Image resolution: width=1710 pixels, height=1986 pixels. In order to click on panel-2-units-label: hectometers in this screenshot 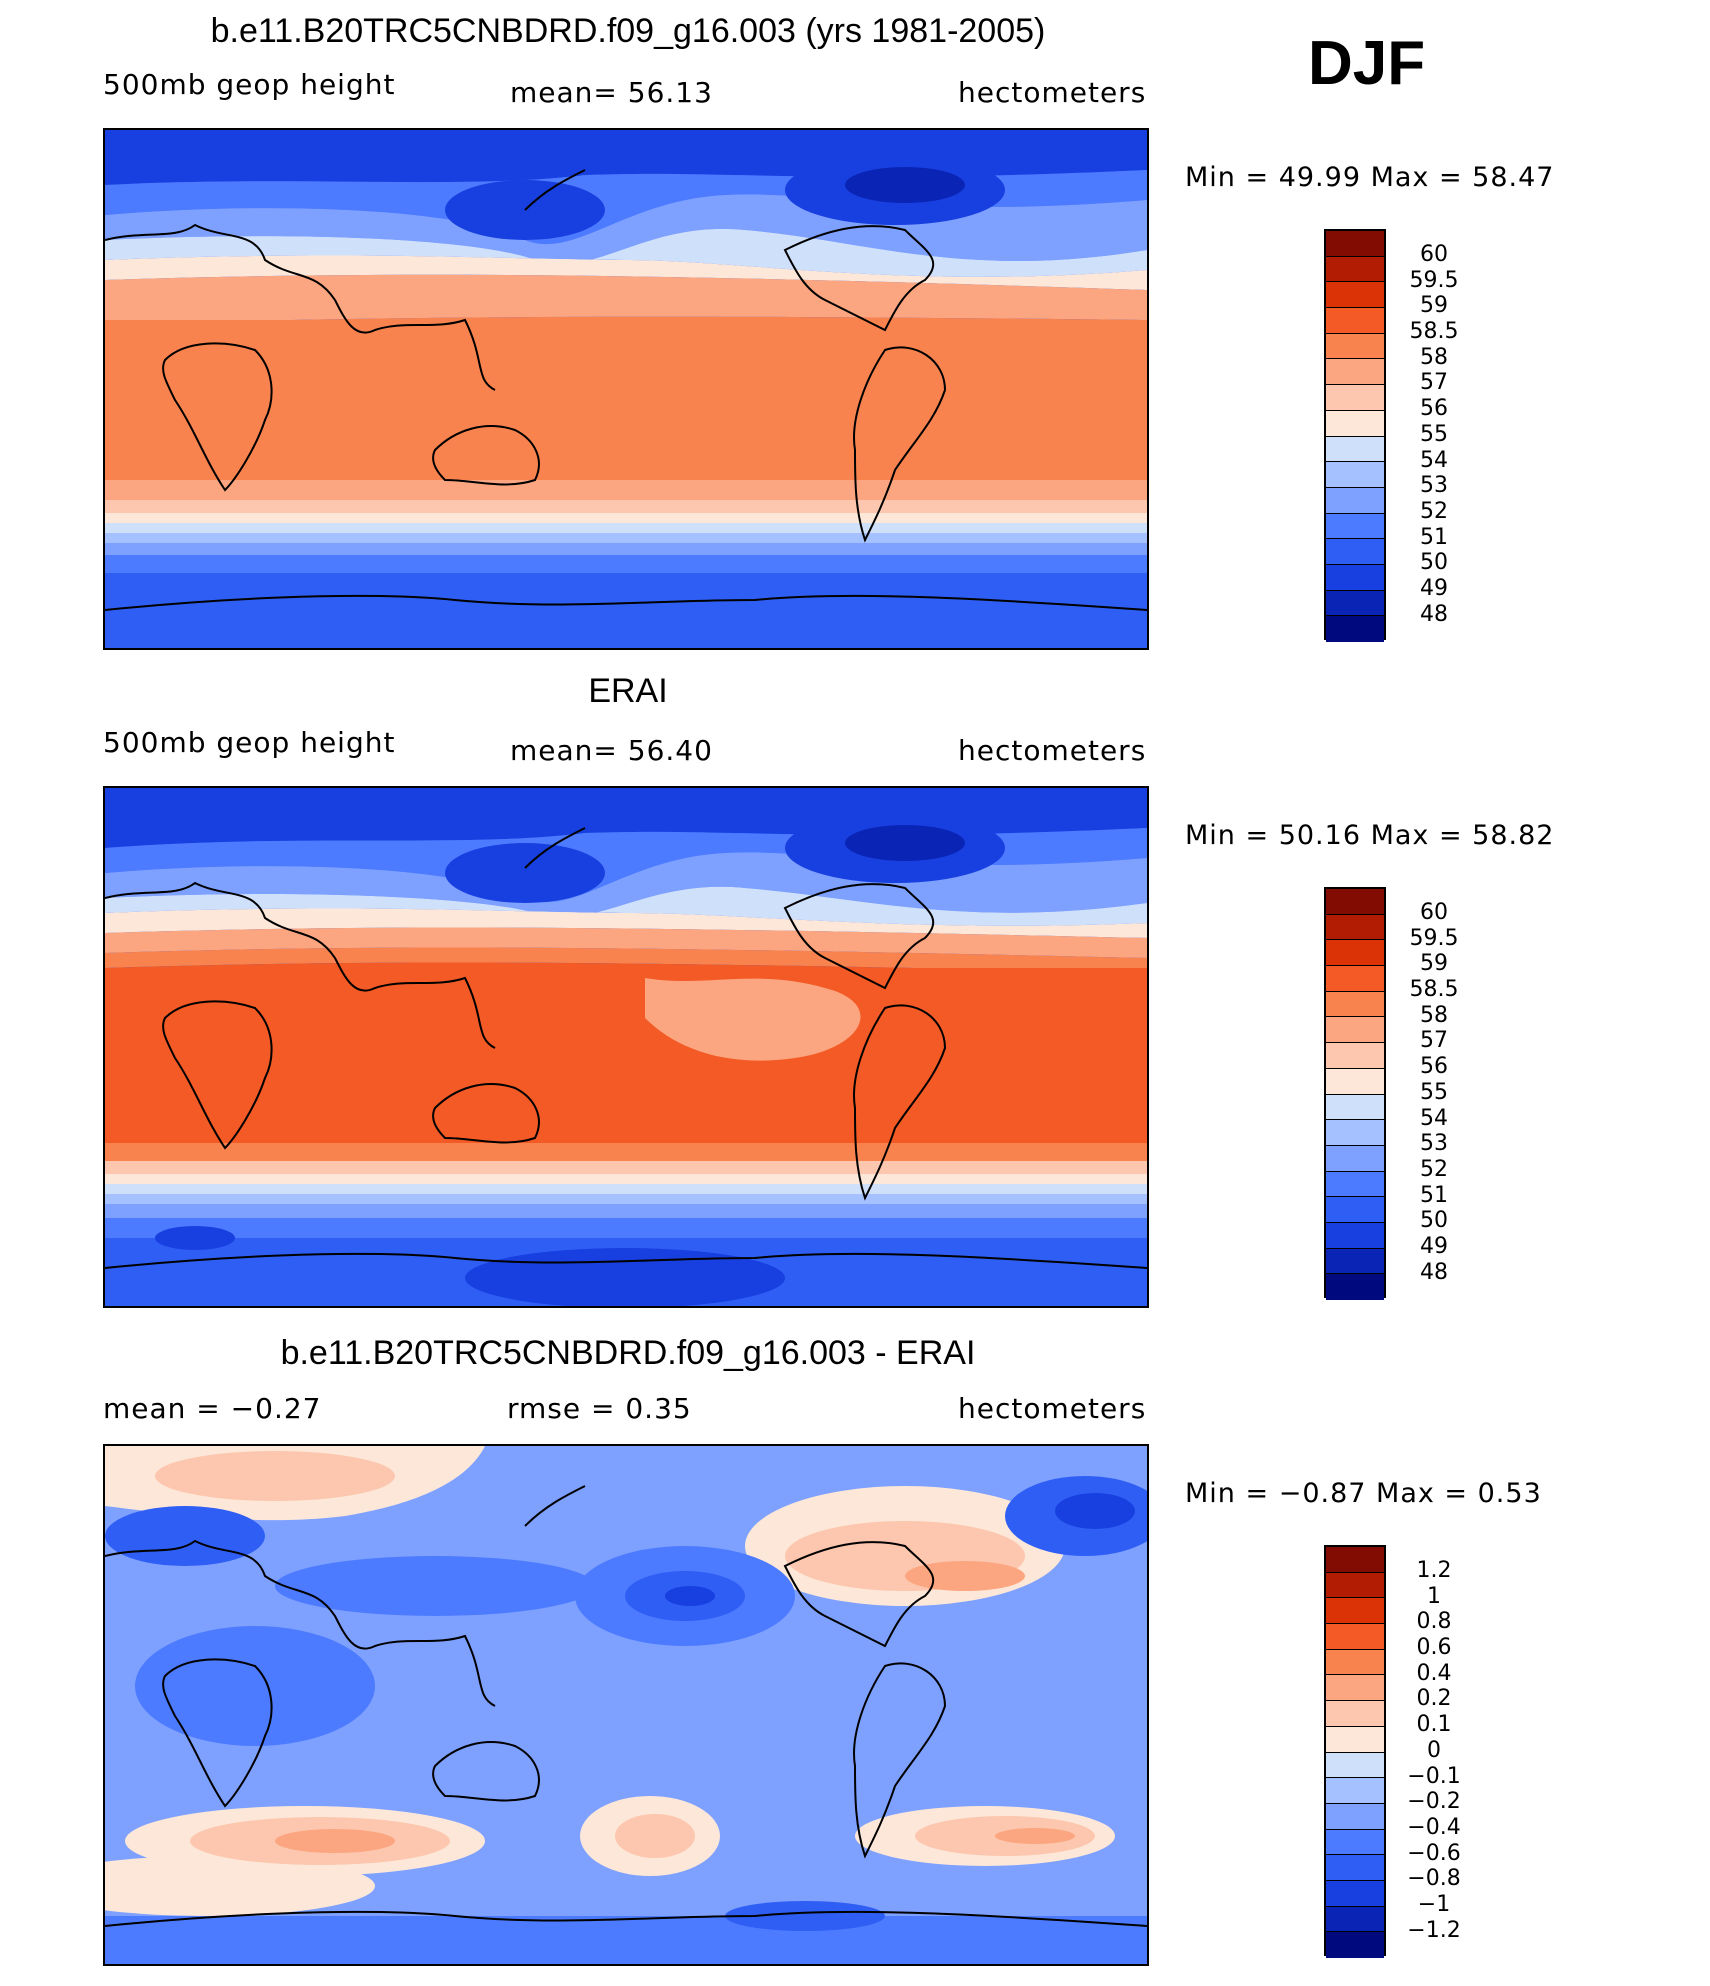, I will do `click(1052, 750)`.